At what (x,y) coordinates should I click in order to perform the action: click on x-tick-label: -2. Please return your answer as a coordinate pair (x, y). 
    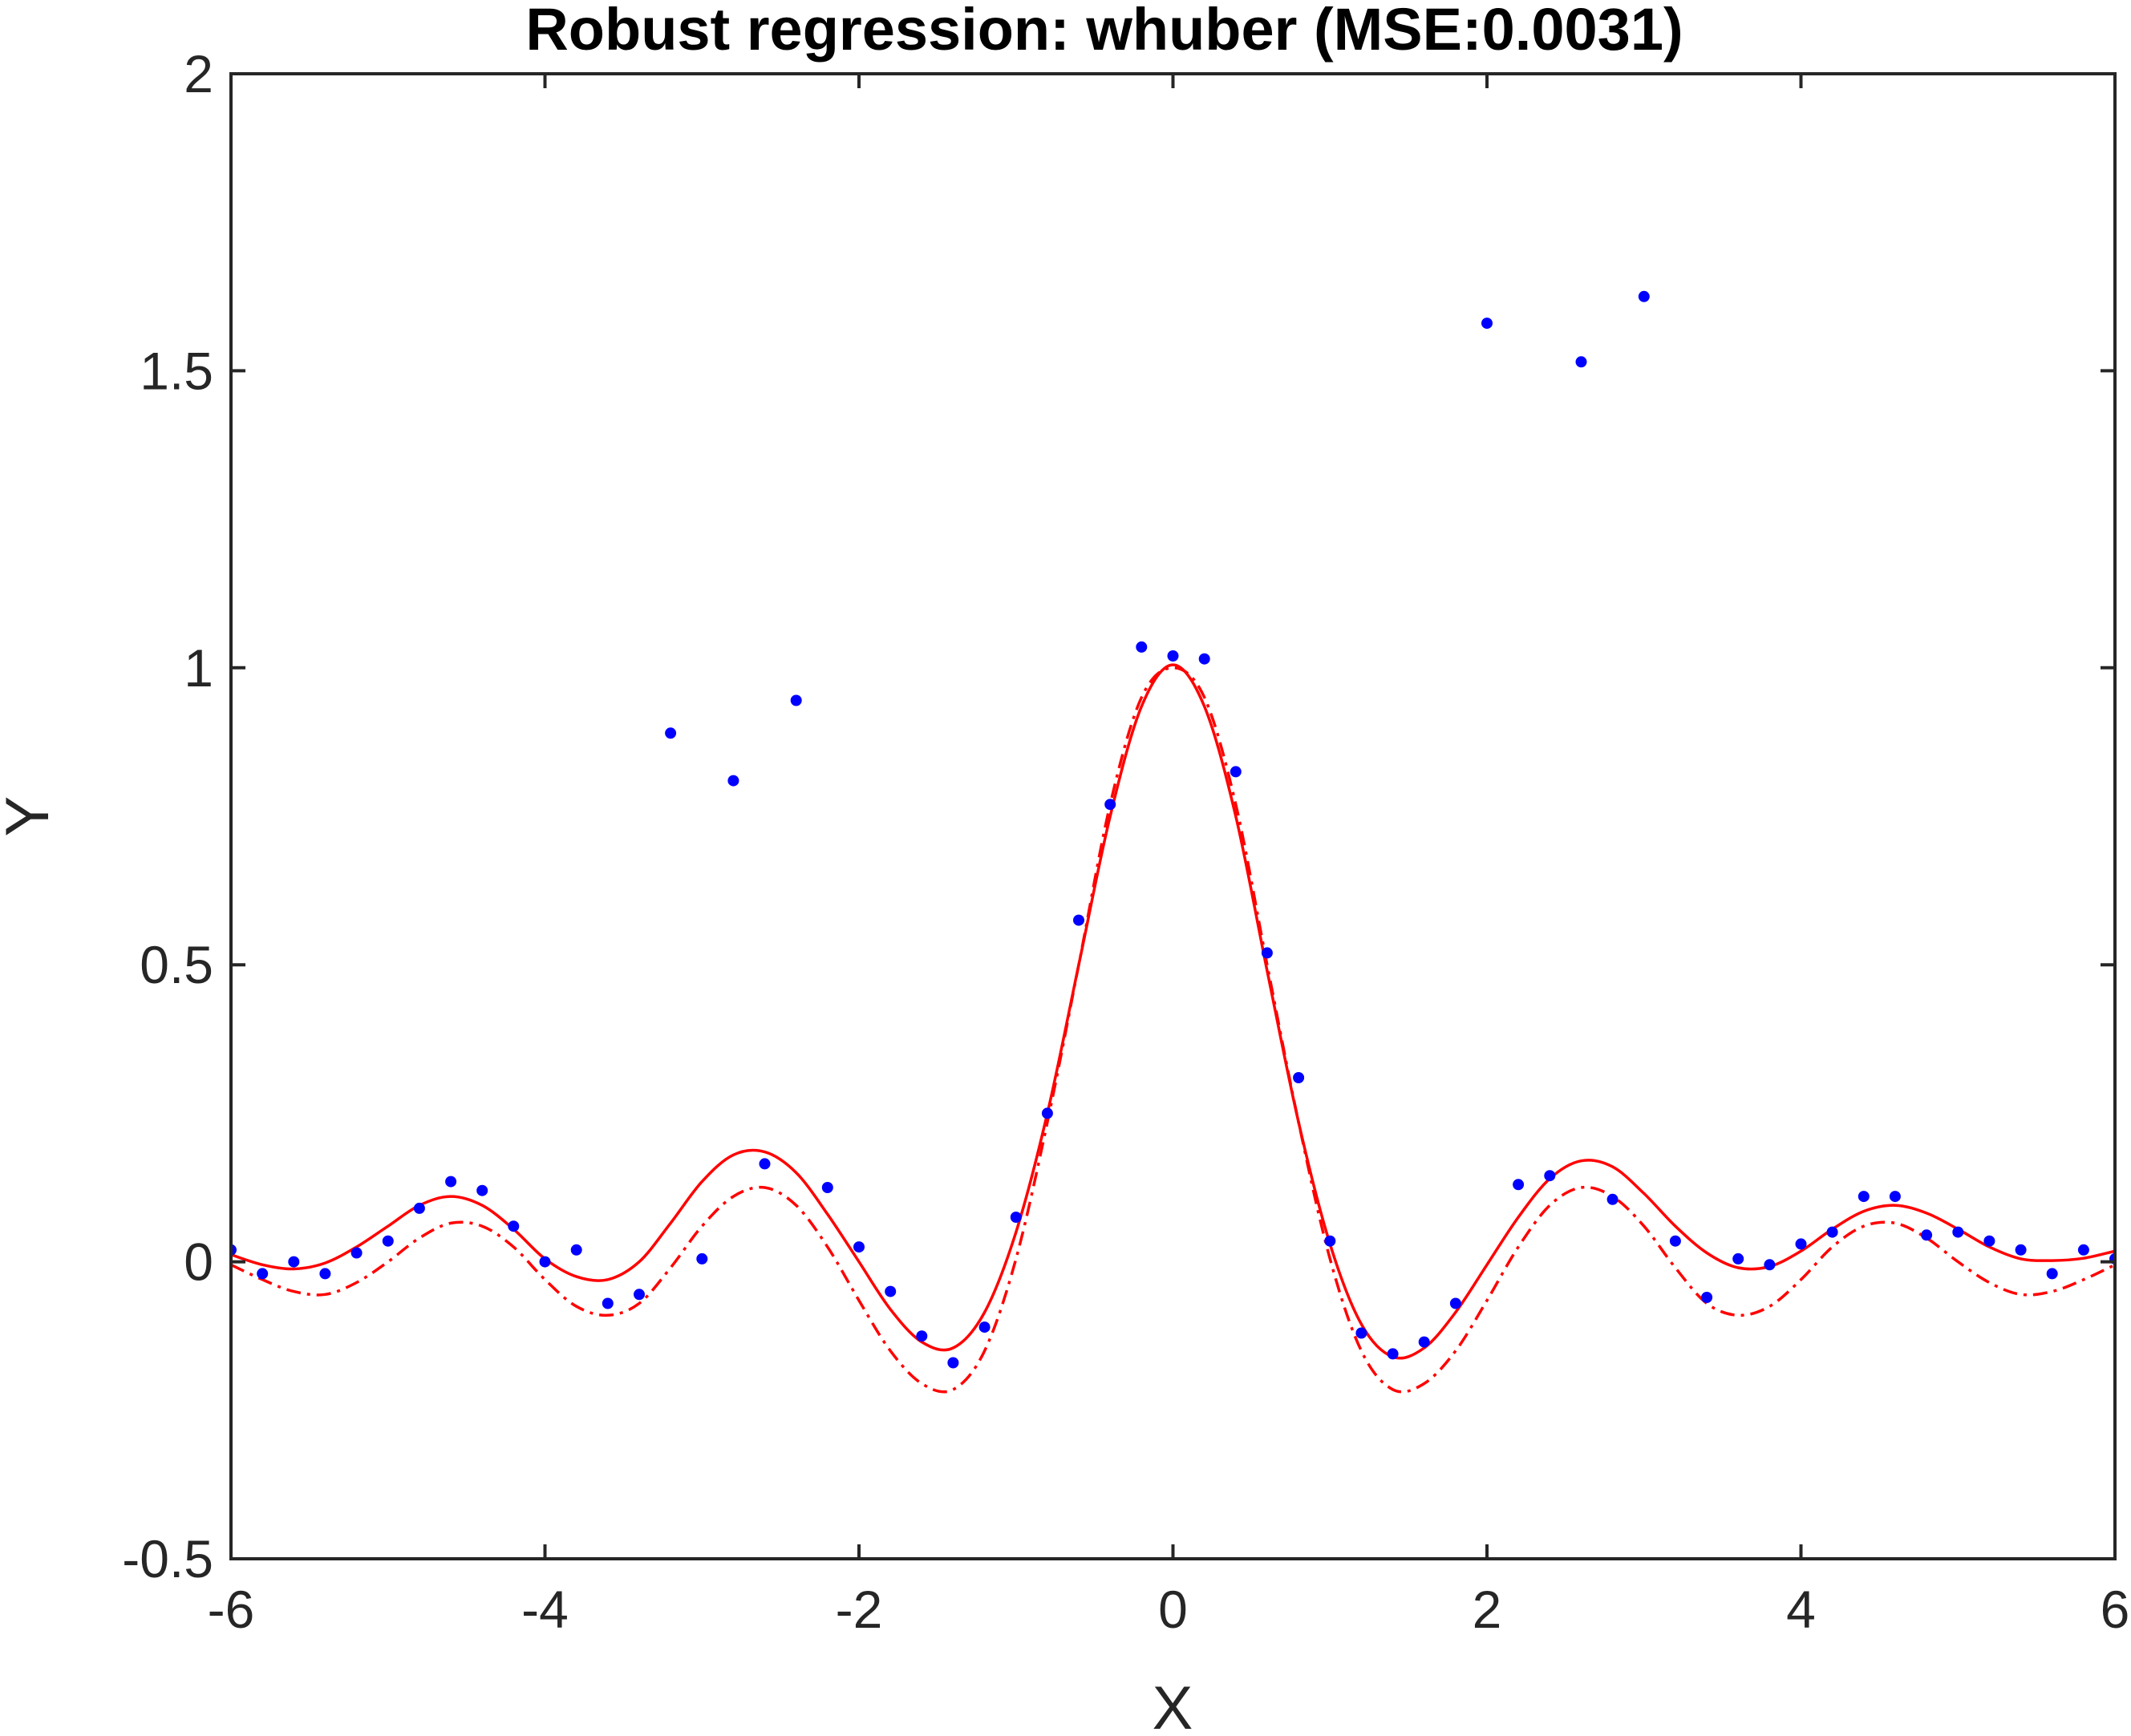
    Looking at the image, I should click on (859, 1610).